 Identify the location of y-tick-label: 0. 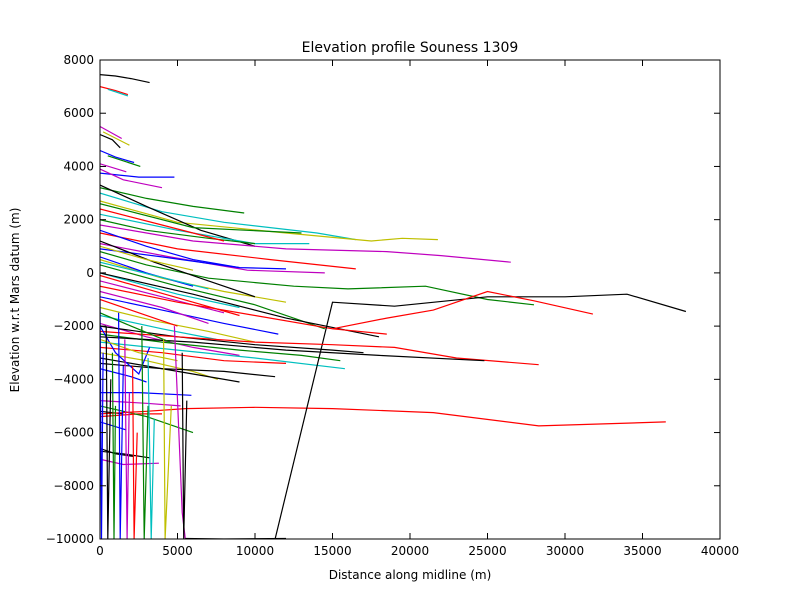
(90, 273).